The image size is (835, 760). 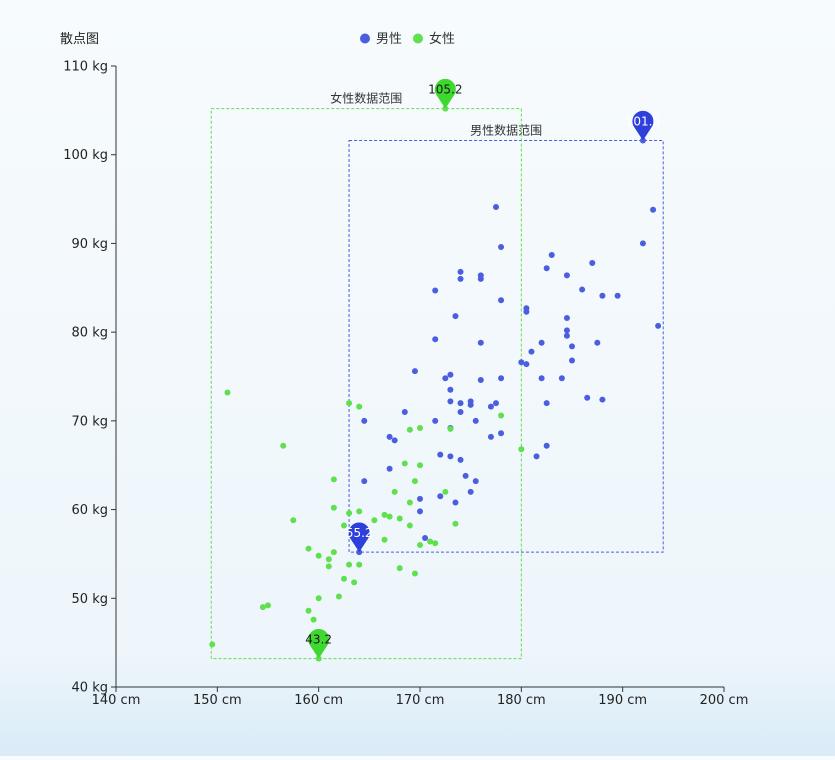 What do you see at coordinates (79, 39) in the screenshot?
I see `chart-title-label: 散点图` at bounding box center [79, 39].